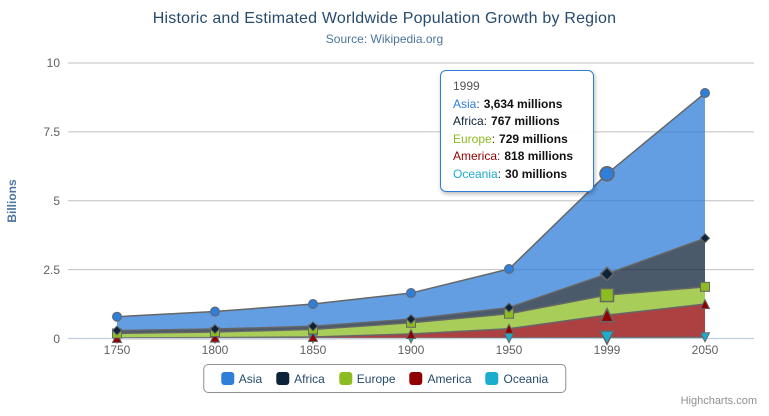  What do you see at coordinates (533, 138) in the screenshot?
I see `tooltip-value: 729 millions` at bounding box center [533, 138].